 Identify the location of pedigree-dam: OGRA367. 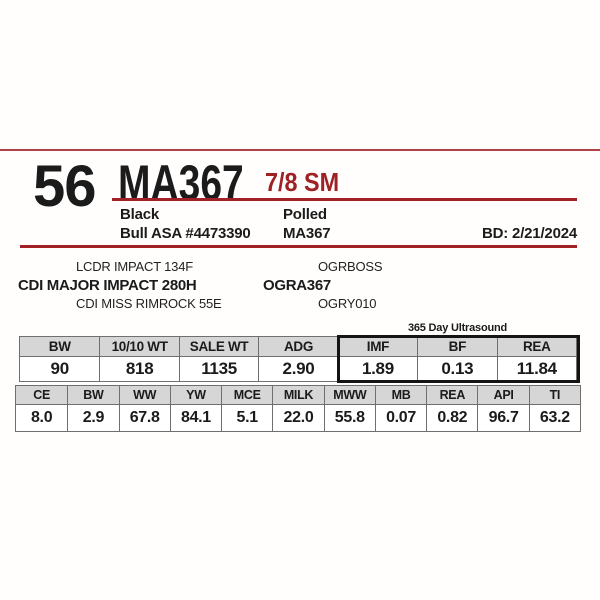
(297, 285).